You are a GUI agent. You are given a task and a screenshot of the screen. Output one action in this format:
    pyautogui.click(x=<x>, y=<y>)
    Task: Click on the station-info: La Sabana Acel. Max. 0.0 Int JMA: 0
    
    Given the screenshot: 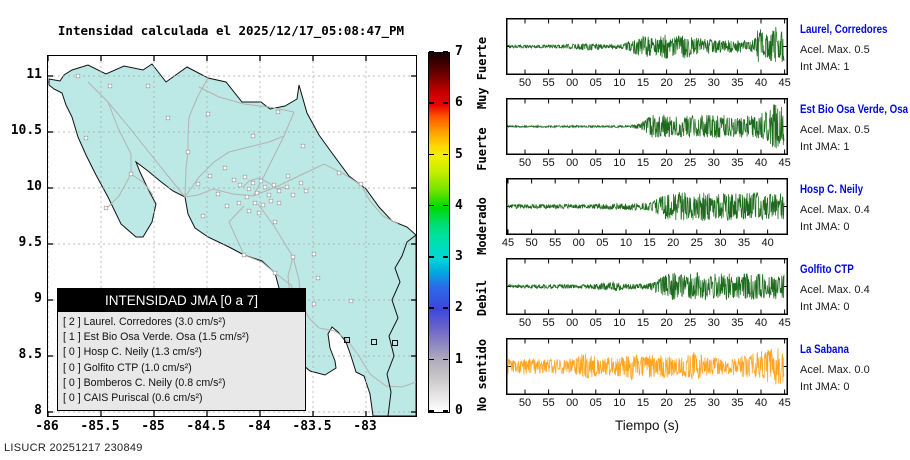 What is the action you would take?
    pyautogui.click(x=855, y=368)
    